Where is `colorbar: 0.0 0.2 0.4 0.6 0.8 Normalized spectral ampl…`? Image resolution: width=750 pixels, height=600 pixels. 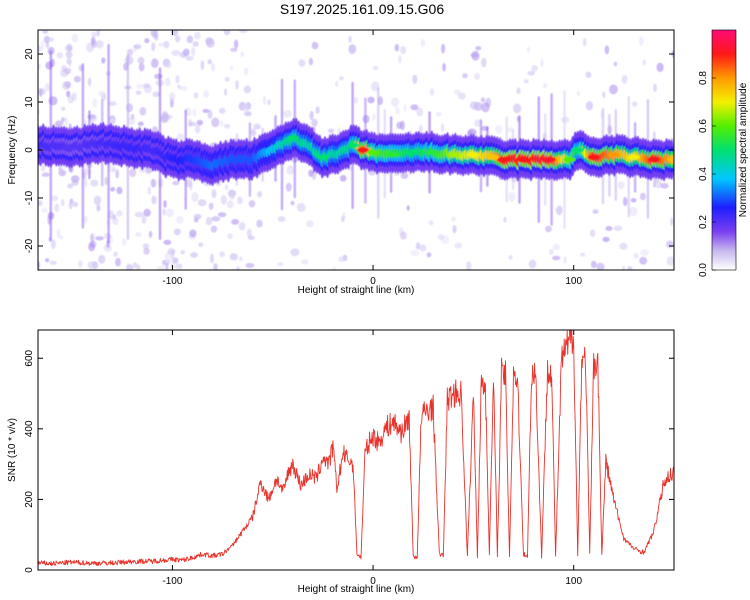
colorbar: 0.0 0.2 0.4 0.6 0.8 Normalized spectral ampl… is located at coordinates (723, 153).